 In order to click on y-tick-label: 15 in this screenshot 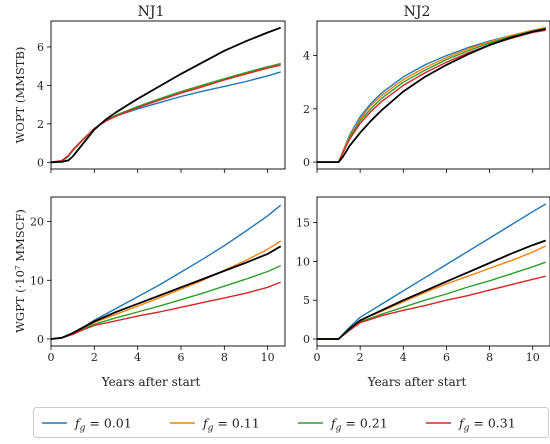, I will do `click(303, 223)`.